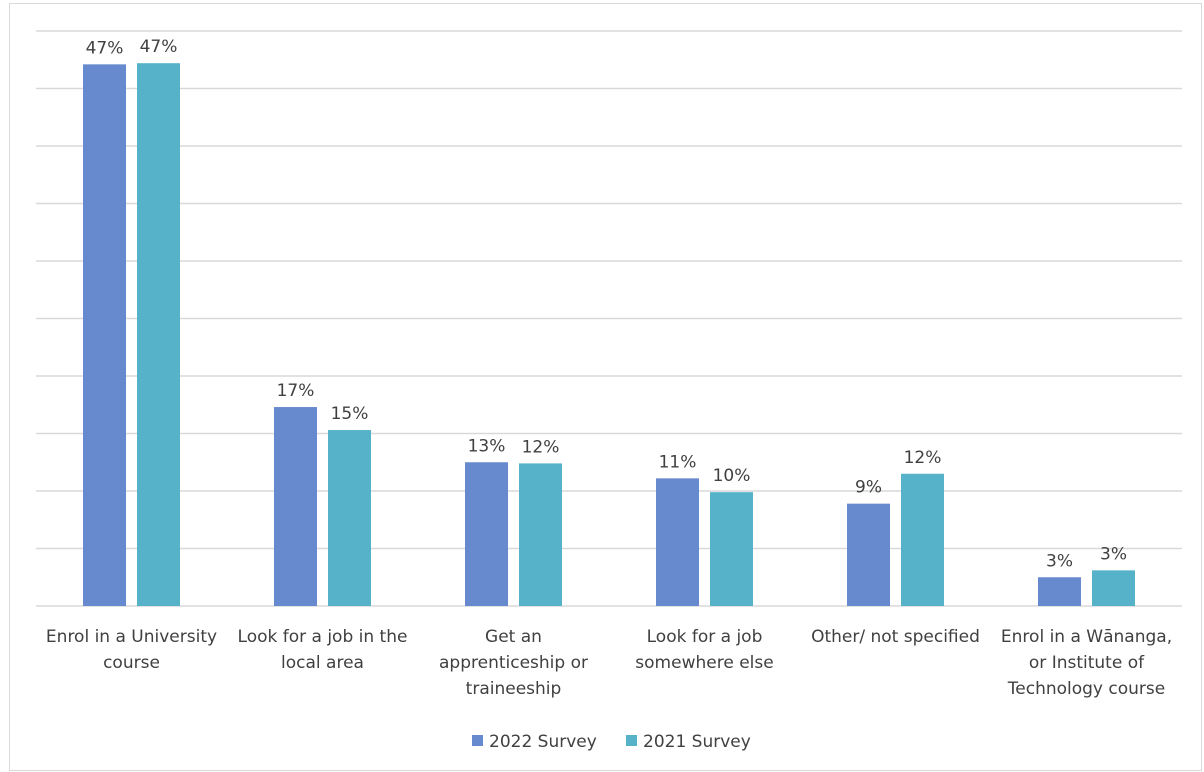 The height and width of the screenshot is (772, 1204). Describe the element at coordinates (296, 391) in the screenshot. I see `data-label: 17%` at that location.